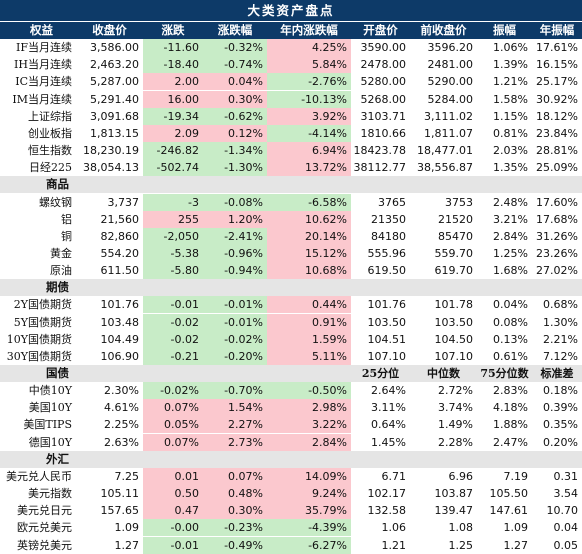  What do you see at coordinates (173, 408) in the screenshot?
I see `change-value: 0.07%` at bounding box center [173, 408].